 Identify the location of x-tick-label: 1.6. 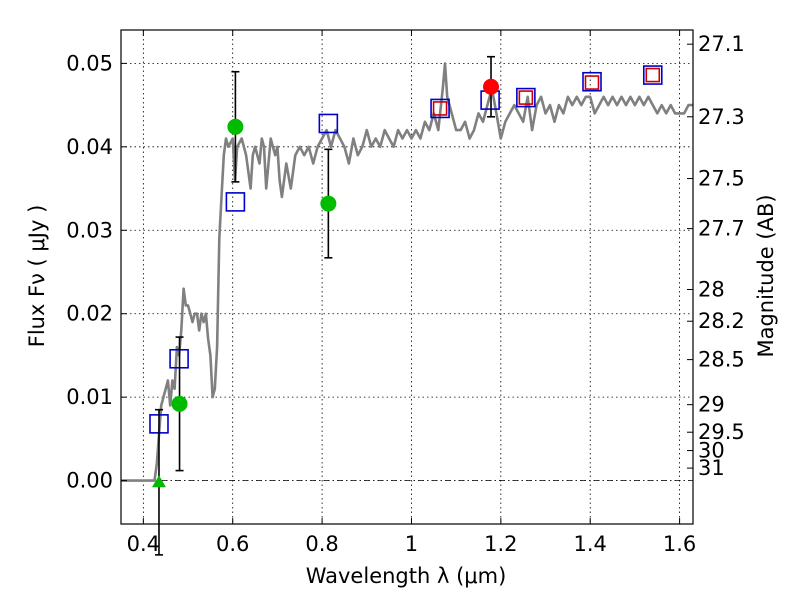
(679, 544).